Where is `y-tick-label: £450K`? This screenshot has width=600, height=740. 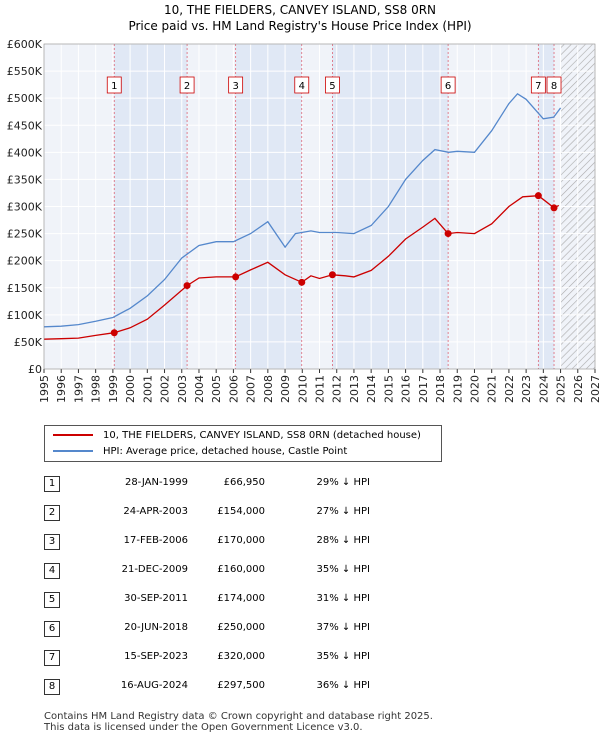 y-tick-label: £450K is located at coordinates (25, 125).